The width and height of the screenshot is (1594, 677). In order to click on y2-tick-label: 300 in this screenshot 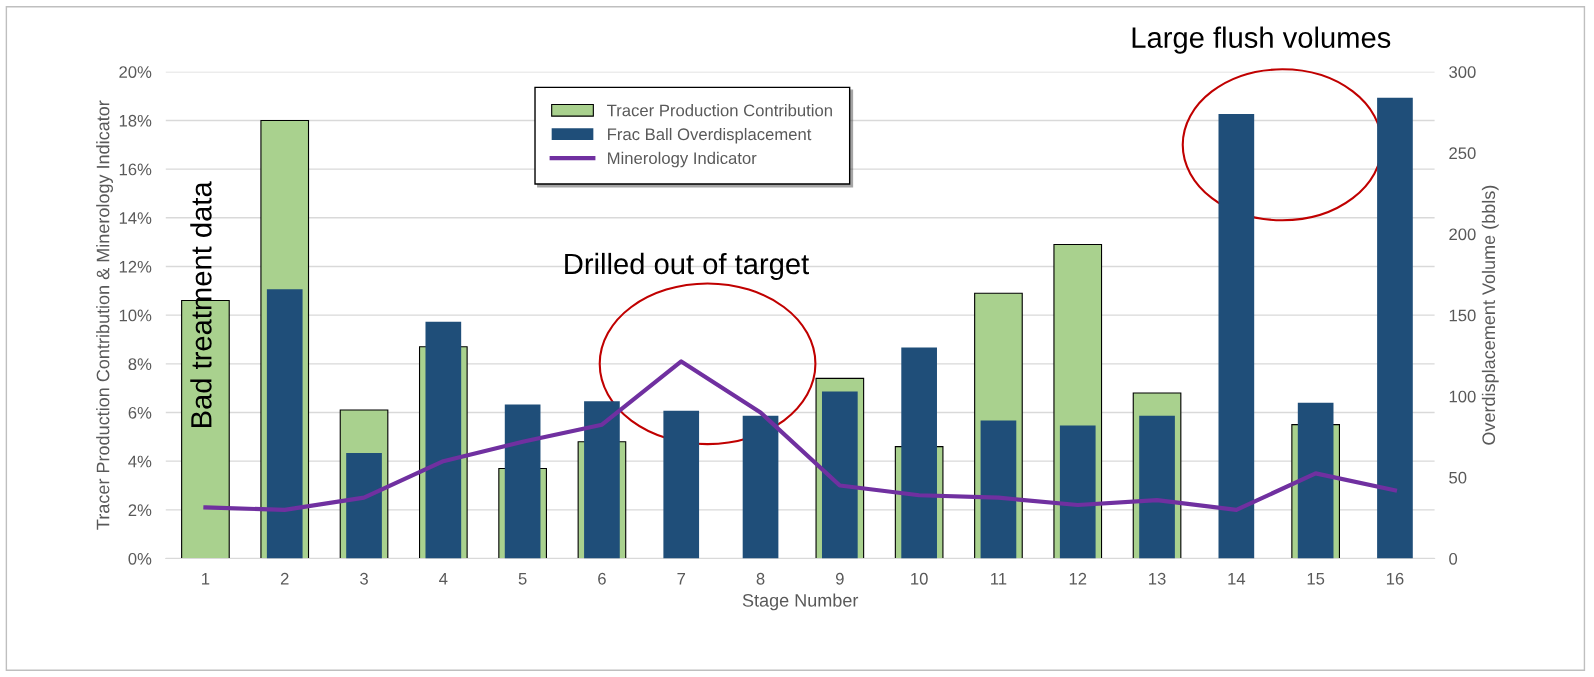, I will do `click(1462, 72)`.